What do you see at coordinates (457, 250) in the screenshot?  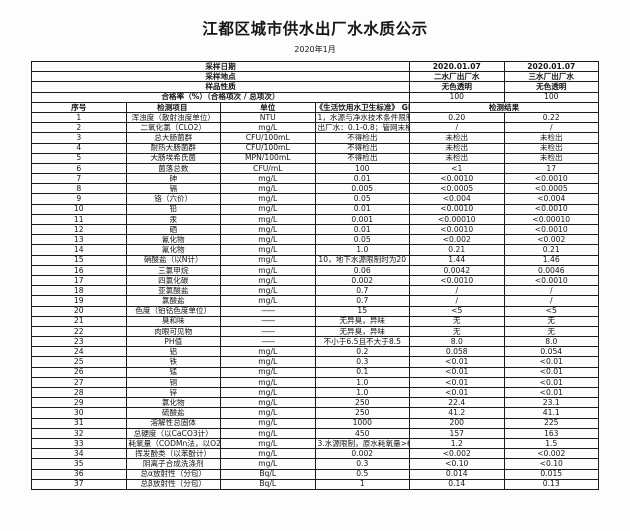 I see `cell-result-plant2: 0.21` at bounding box center [457, 250].